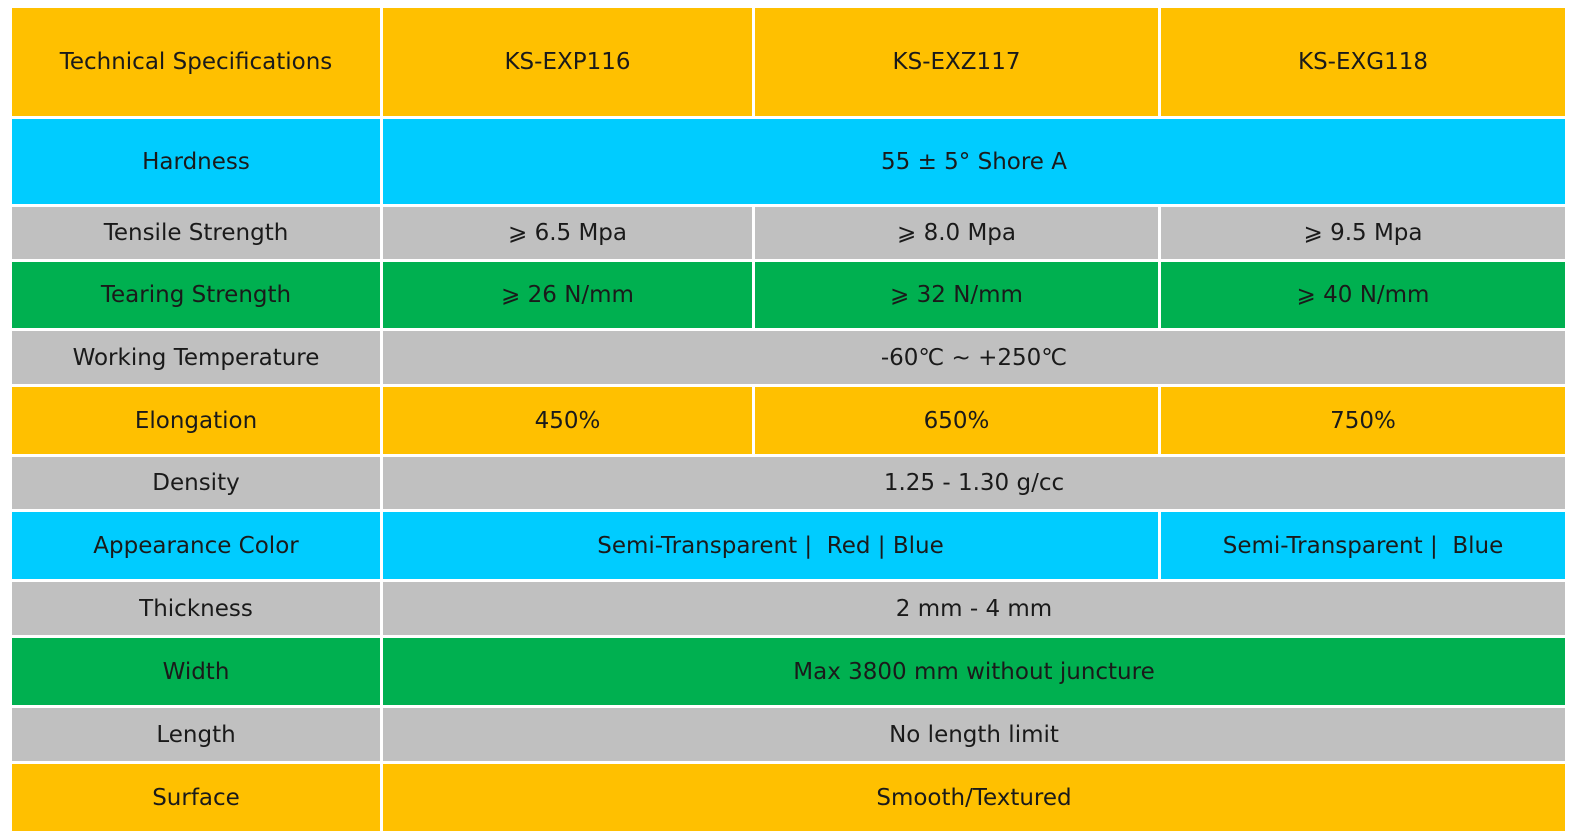 The image size is (1576, 839). What do you see at coordinates (770, 545) in the screenshot?
I see `row-value: Semi-Transparent | Red | Blue` at bounding box center [770, 545].